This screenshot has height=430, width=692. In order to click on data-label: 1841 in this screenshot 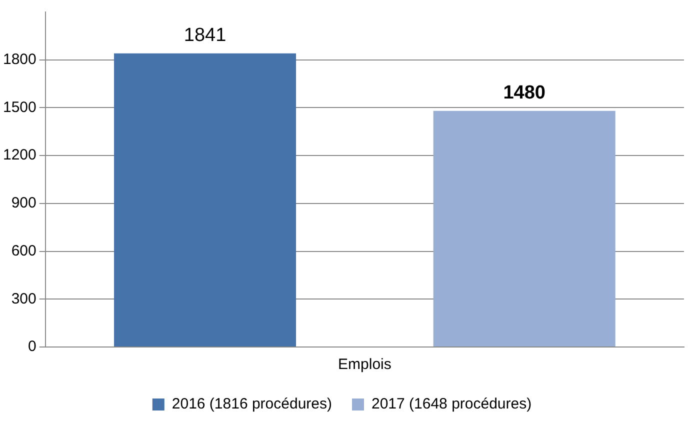, I will do `click(205, 35)`.